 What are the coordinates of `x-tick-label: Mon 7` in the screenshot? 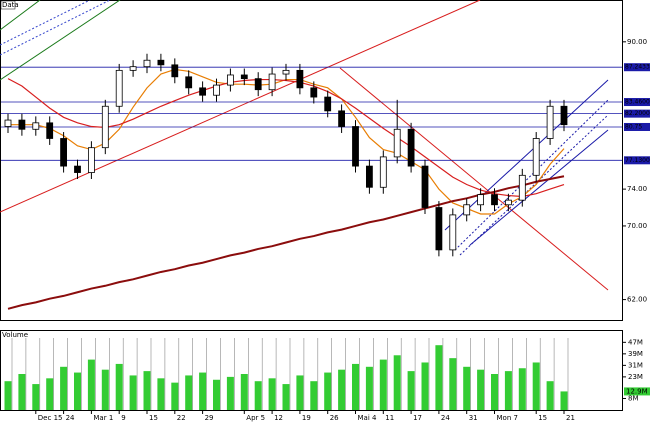 It's located at (507, 418).